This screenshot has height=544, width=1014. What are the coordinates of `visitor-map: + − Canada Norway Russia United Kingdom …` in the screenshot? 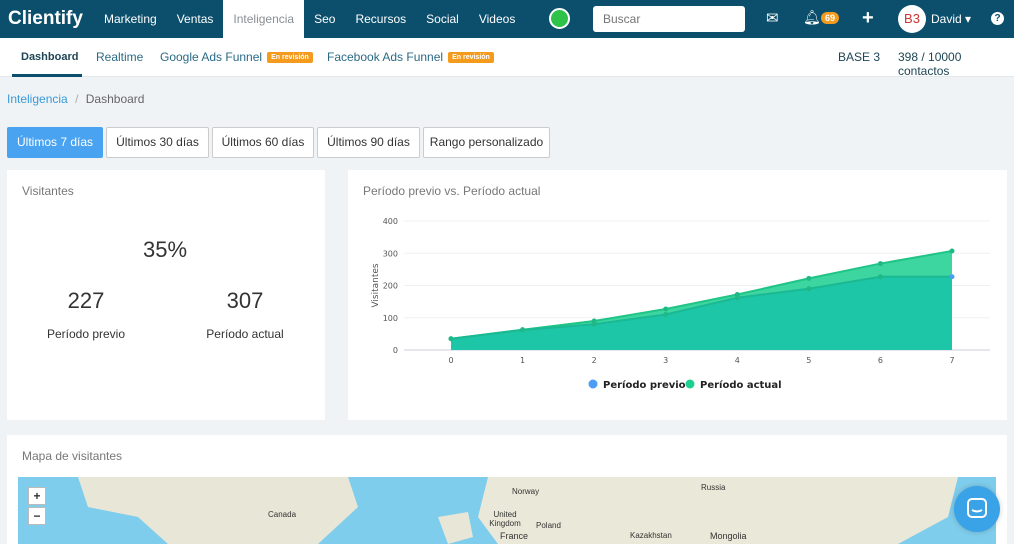 It's located at (507, 510).